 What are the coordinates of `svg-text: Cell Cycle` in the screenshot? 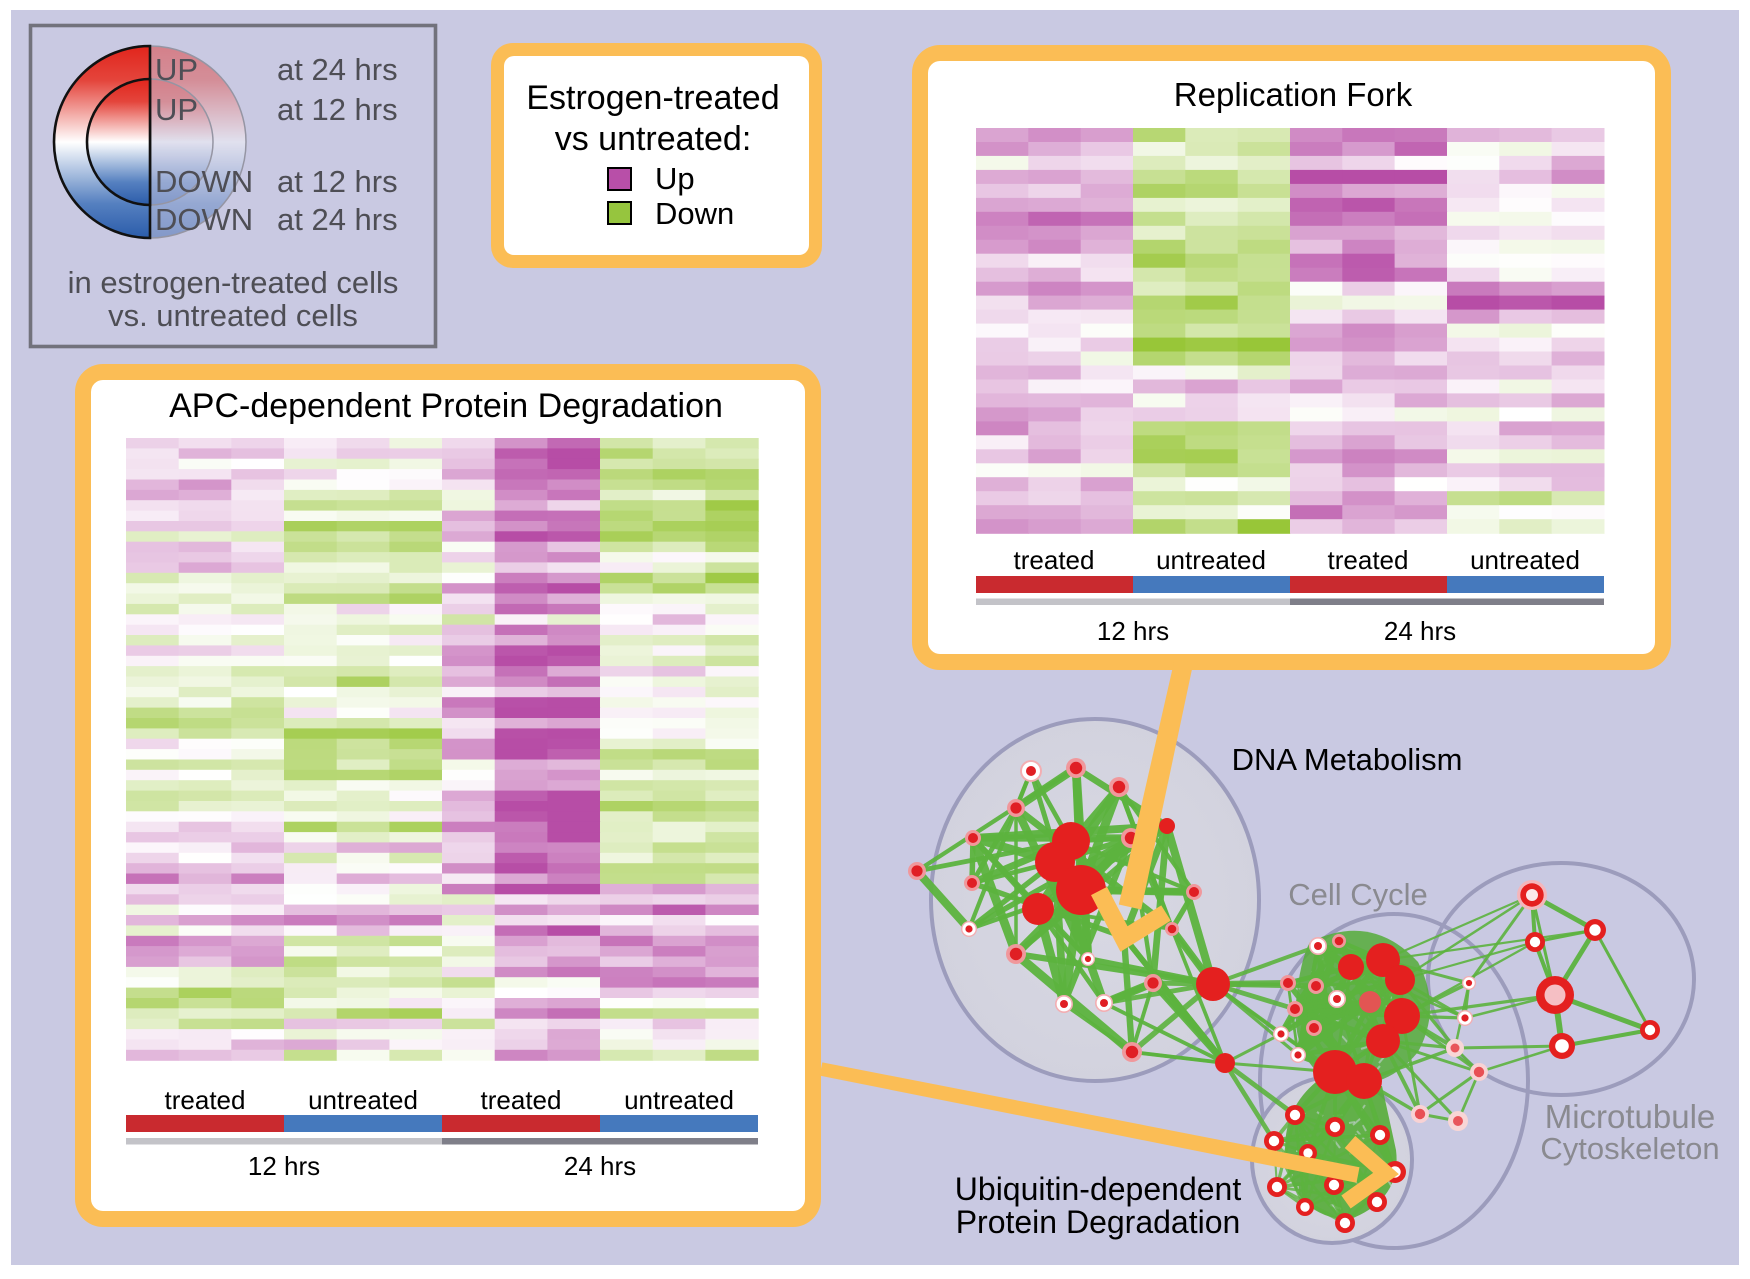 It's located at (1358, 894).